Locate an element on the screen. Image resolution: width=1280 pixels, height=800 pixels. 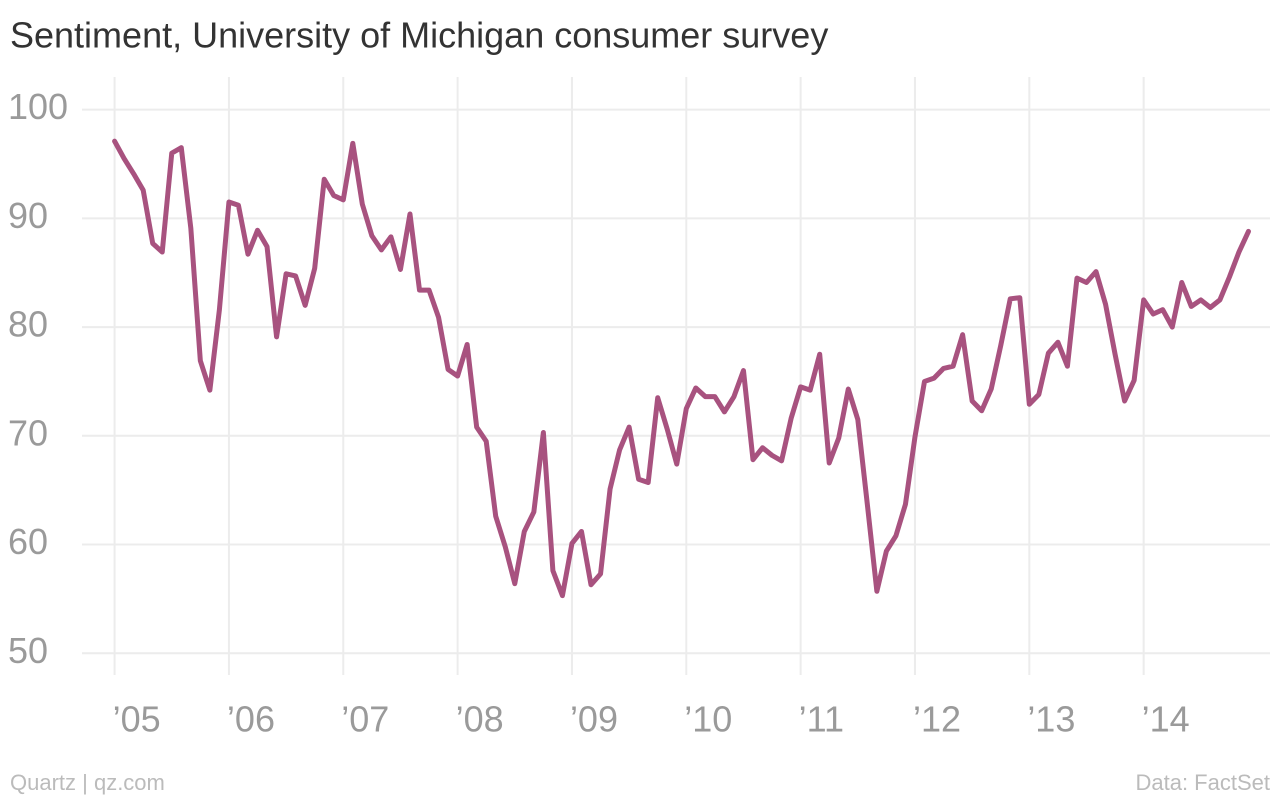
y-tick-label: 100 is located at coordinates (38, 106).